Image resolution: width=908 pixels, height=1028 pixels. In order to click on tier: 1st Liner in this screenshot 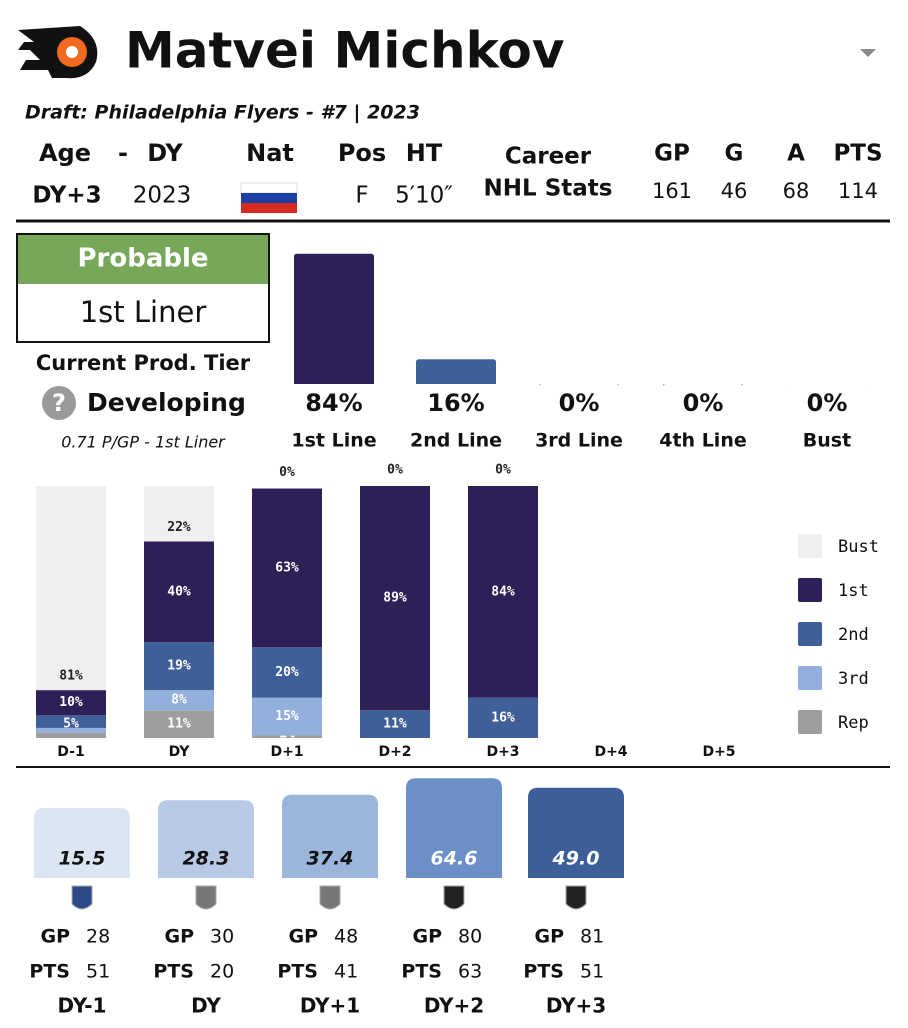, I will do `click(143, 312)`.